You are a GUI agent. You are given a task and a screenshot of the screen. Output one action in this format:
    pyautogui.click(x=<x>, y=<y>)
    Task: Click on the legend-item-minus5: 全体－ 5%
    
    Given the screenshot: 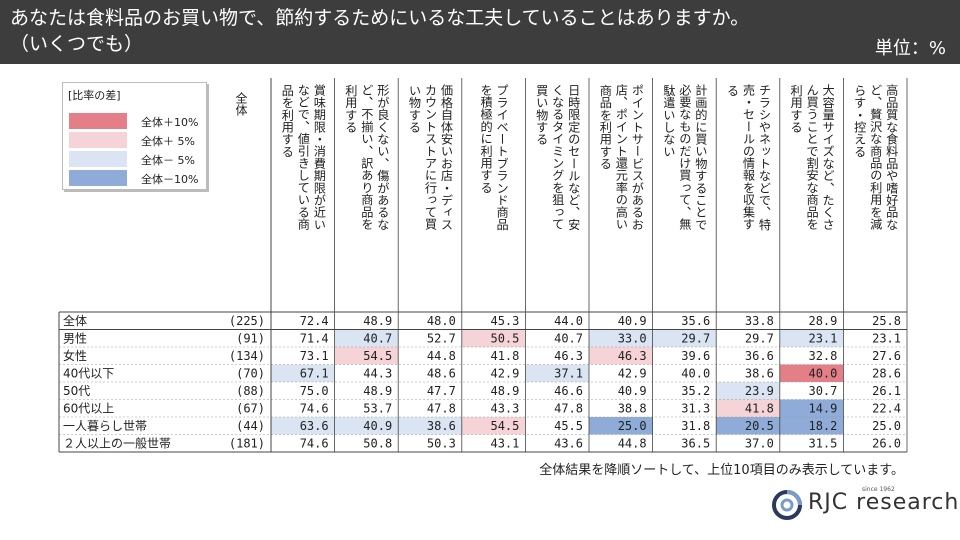 What is the action you would take?
    pyautogui.click(x=136, y=159)
    